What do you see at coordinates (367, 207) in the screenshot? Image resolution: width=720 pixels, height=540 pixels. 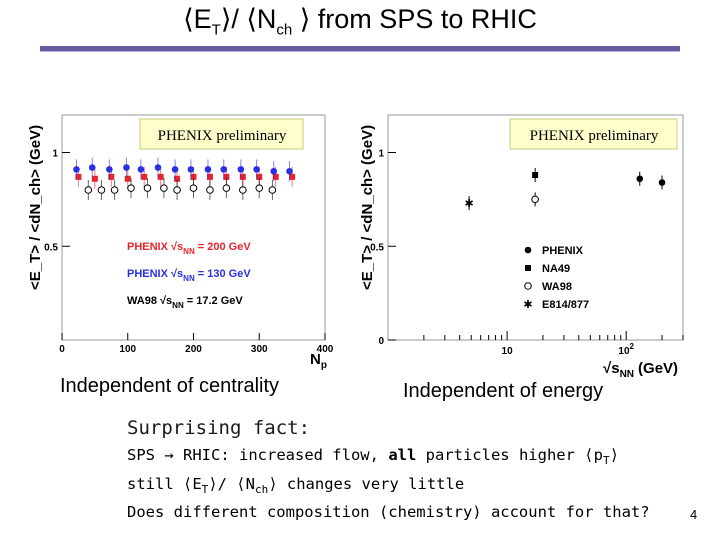 I see `right-ylabel: <E_T> / <dN_ch> (GeV)` at bounding box center [367, 207].